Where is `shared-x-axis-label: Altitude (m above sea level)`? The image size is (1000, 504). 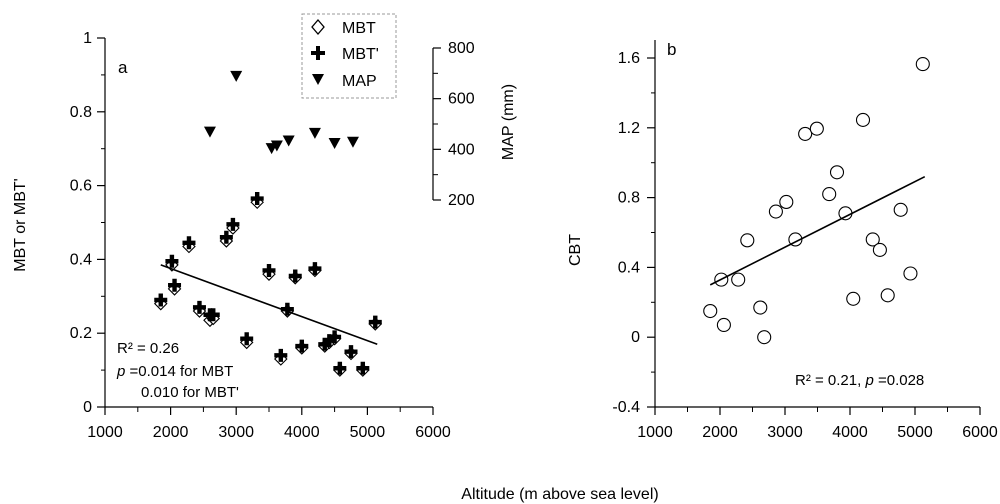
shared-x-axis-label: Altitude (m above sea level) is located at coordinates (559, 494).